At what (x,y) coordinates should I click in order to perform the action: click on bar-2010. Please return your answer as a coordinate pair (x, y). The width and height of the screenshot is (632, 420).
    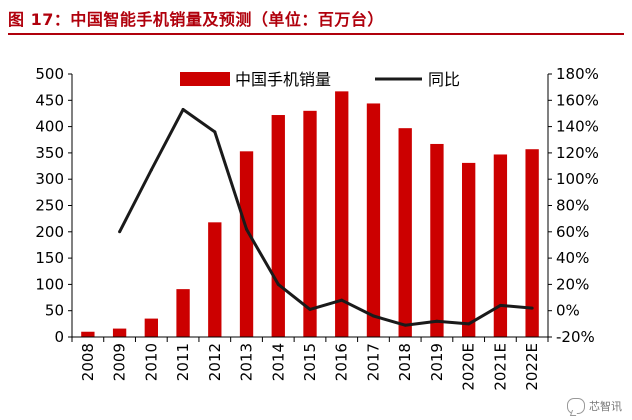
    Looking at the image, I should click on (151, 327).